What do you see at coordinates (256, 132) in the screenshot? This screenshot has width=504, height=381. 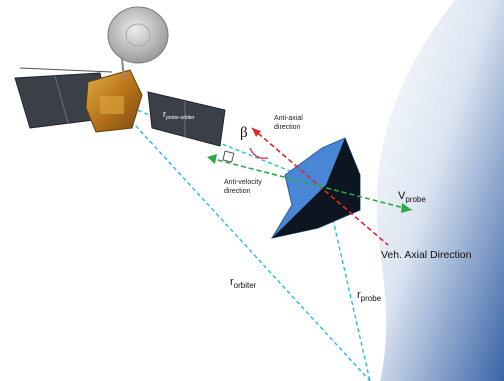 I see `axial-arrowhead` at bounding box center [256, 132].